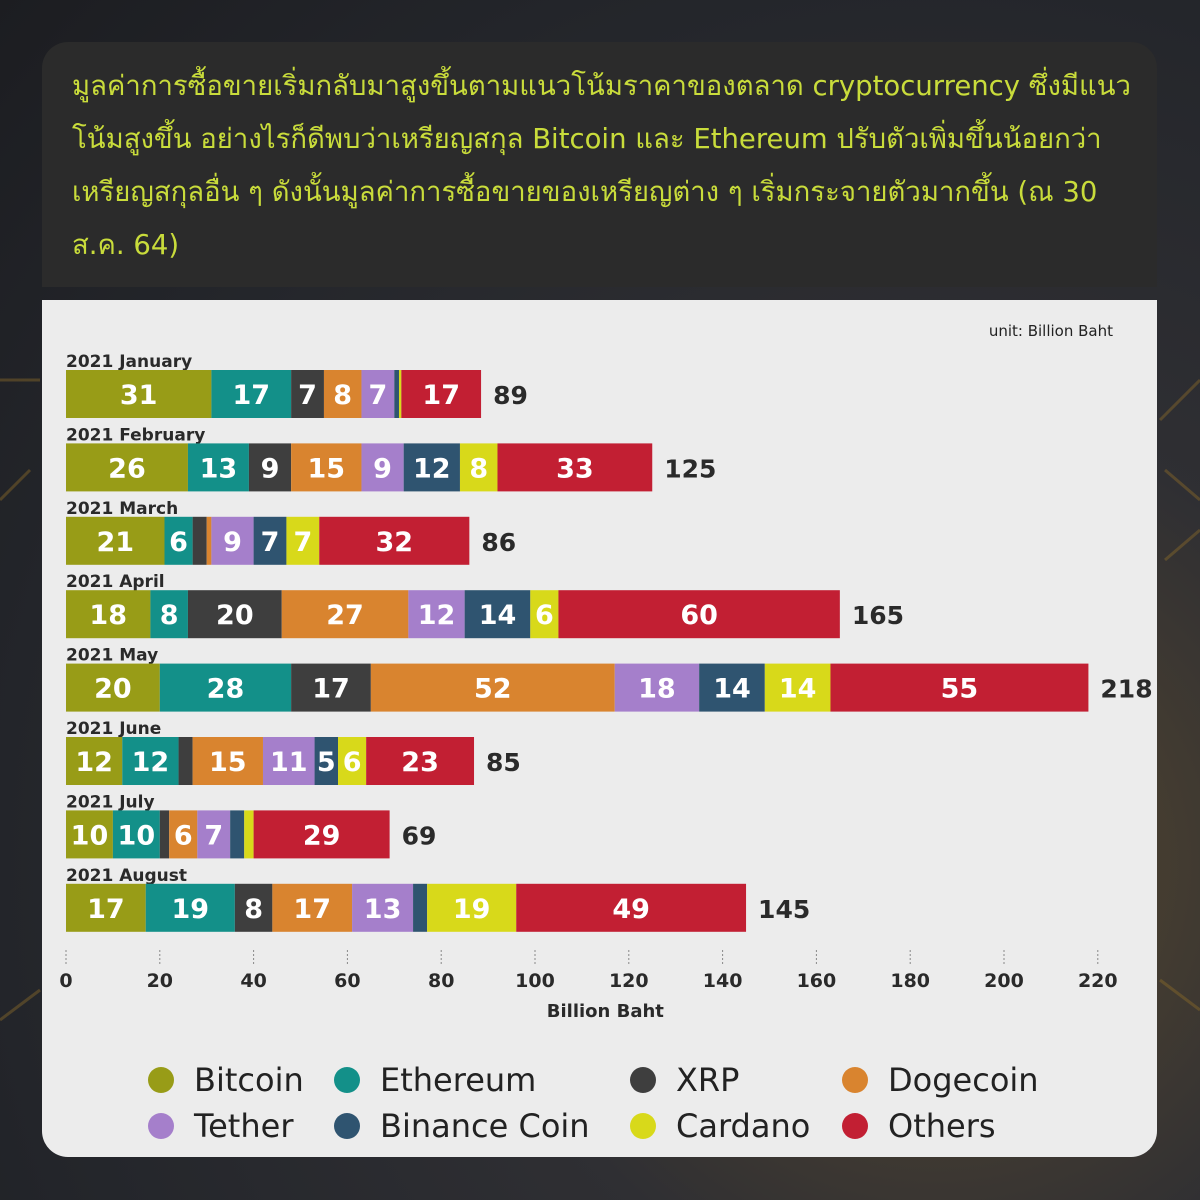 This screenshot has height=1200, width=1200. I want to click on segment-value-label: 32, so click(395, 542).